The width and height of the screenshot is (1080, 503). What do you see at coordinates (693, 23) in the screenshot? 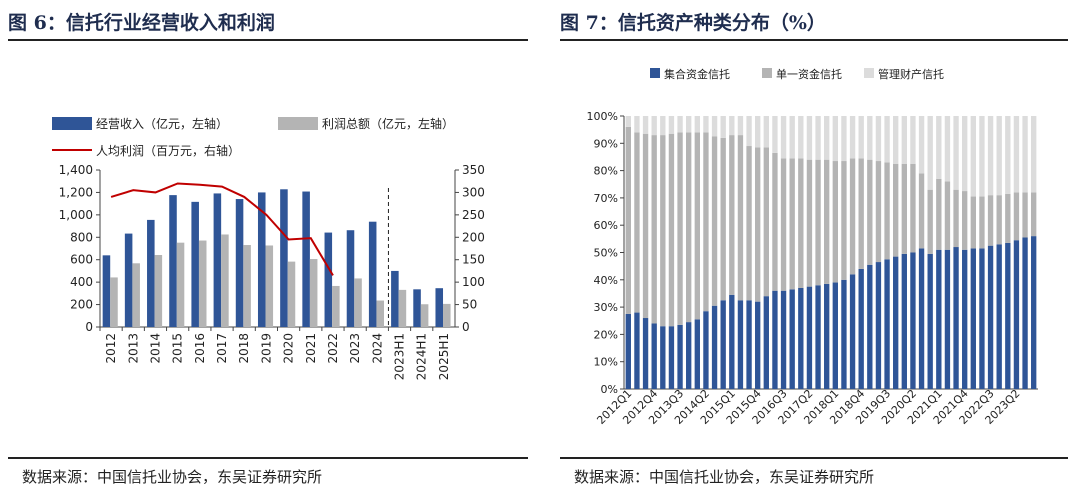
I see `chart-title-right: 图 7：信托资产种类分布（%）` at bounding box center [693, 23].